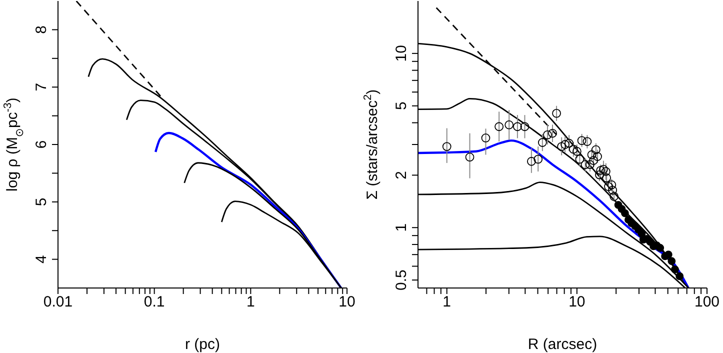 This screenshot has height=353, width=723. I want to click on x-axis-title: R (arcsec), so click(563, 344).